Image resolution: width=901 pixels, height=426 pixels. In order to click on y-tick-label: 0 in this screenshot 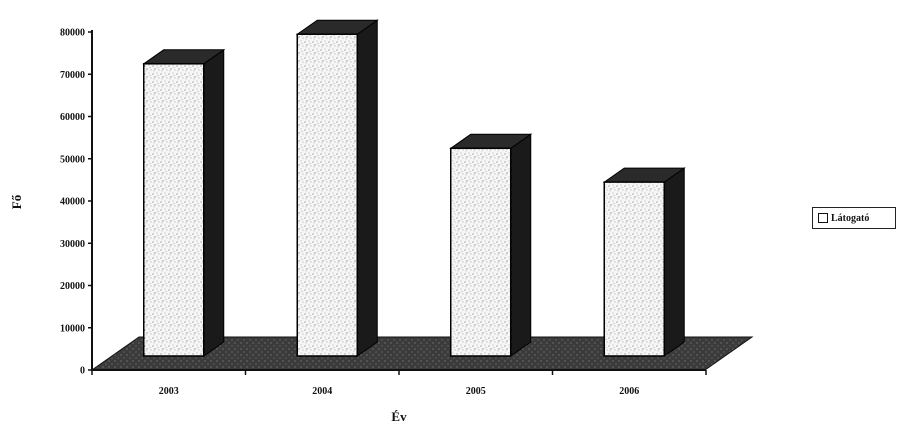, I will do `click(82, 371)`.